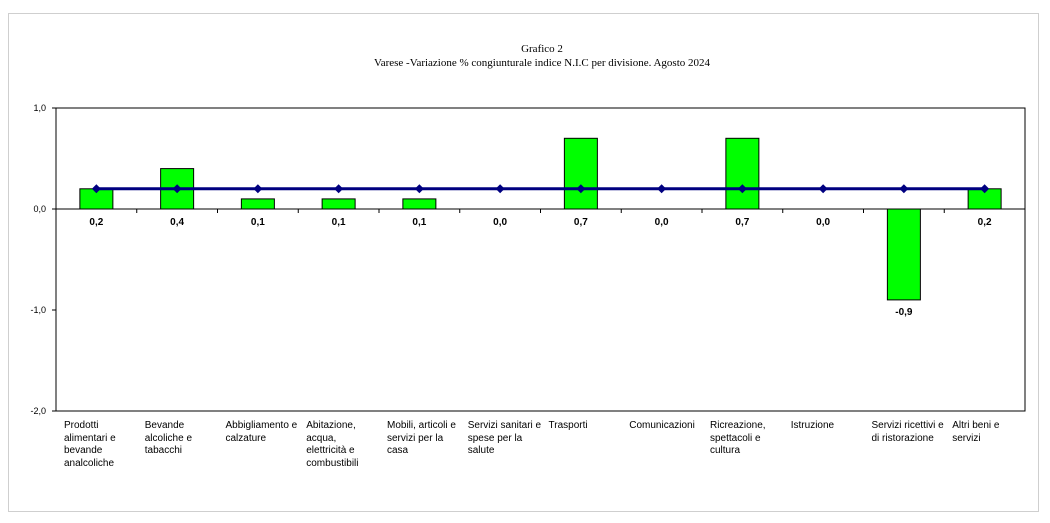  Describe the element at coordinates (38, 310) in the screenshot. I see `y-tick-label: -1,0` at that location.